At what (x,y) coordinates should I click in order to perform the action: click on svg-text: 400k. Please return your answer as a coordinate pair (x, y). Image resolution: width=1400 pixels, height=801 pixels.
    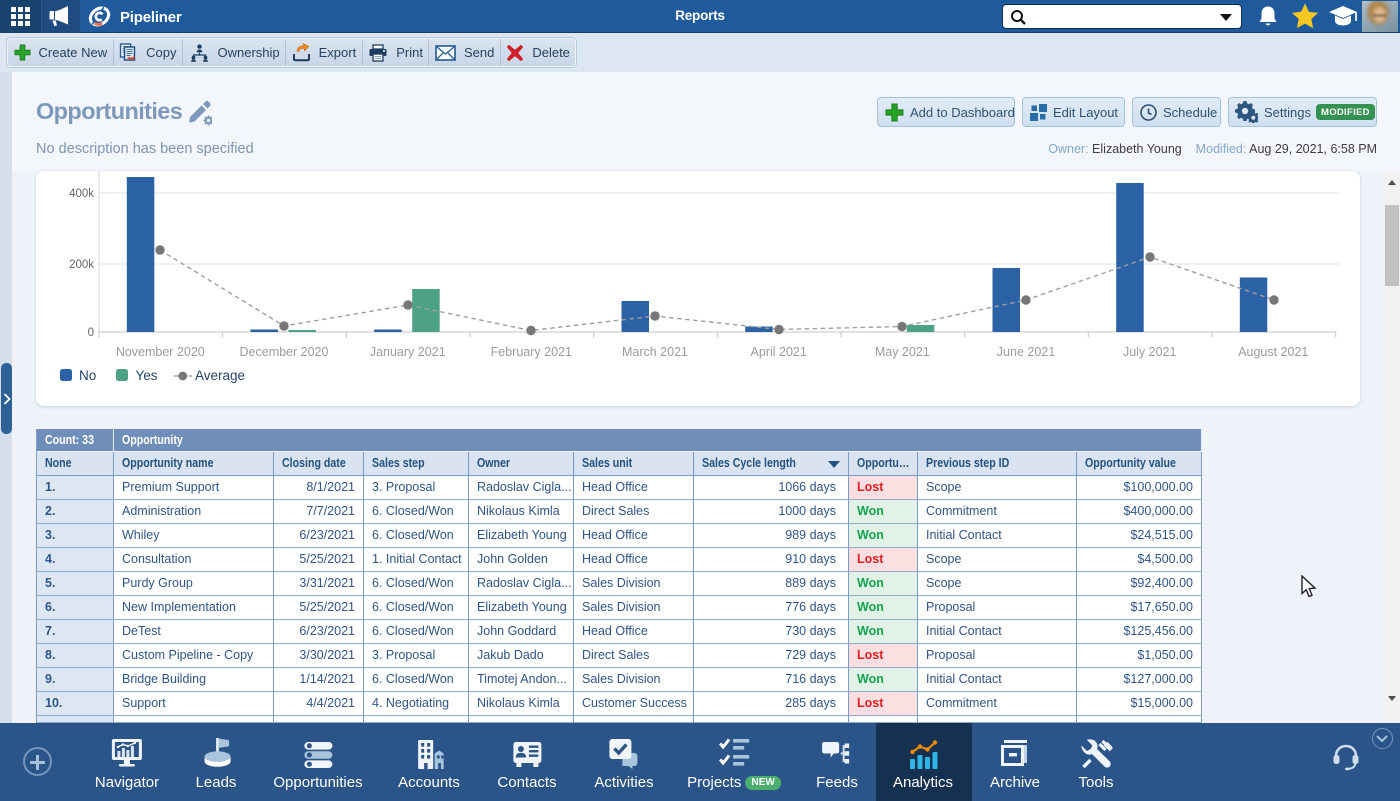
    Looking at the image, I should click on (81, 194).